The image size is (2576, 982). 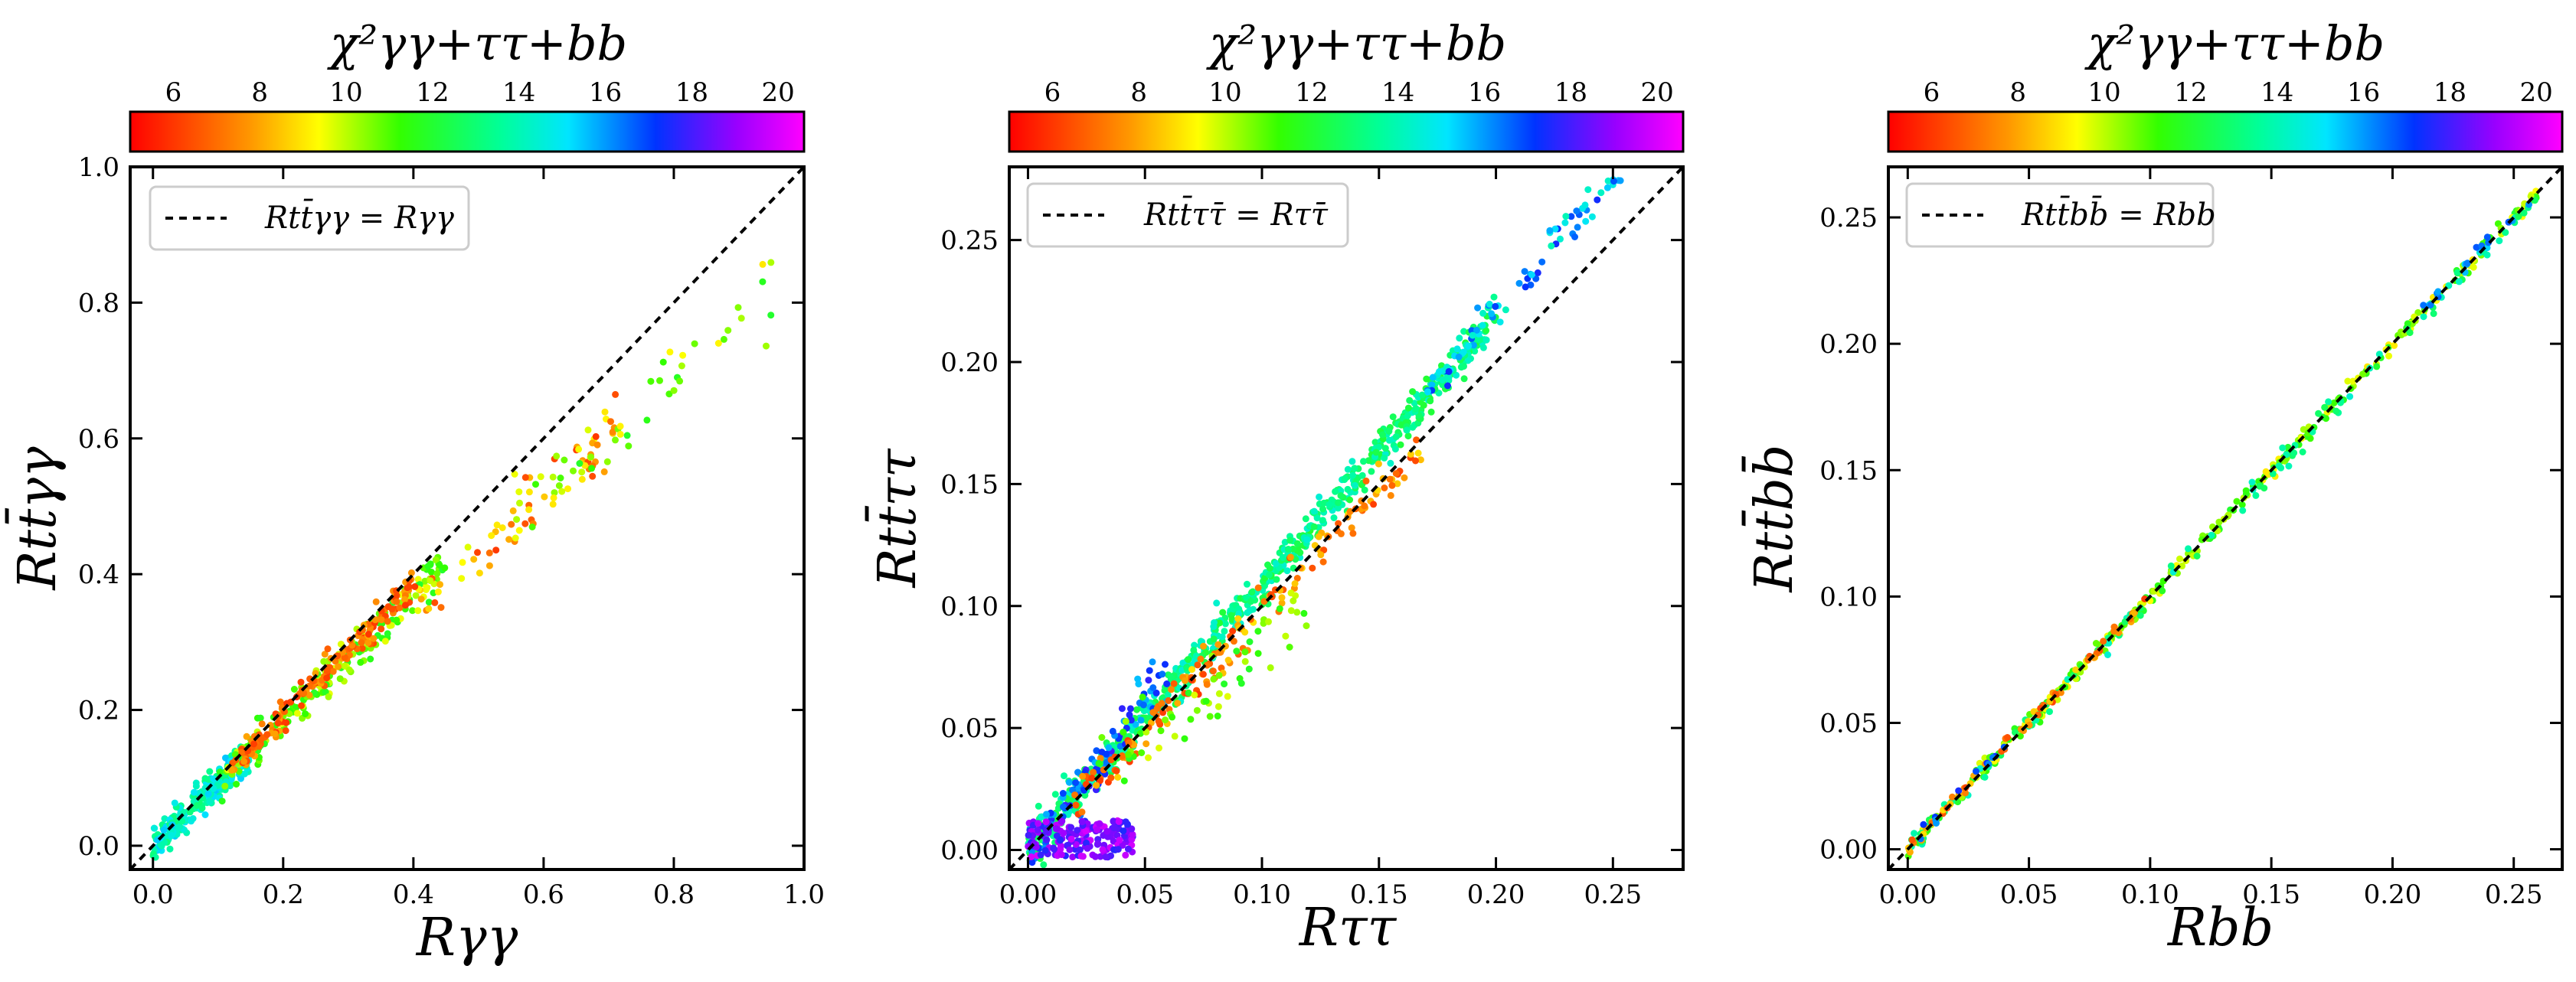 I want to click on colorbar-bar, so click(x=2225, y=131).